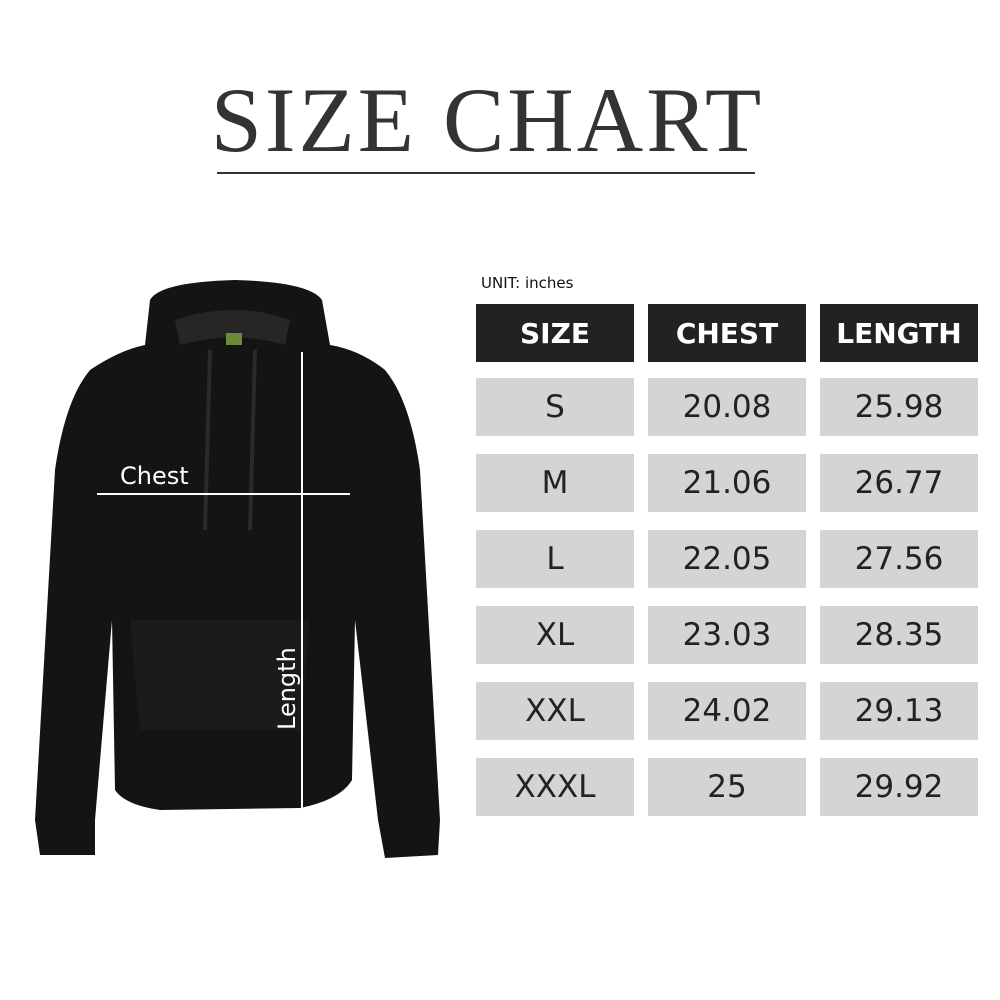 The height and width of the screenshot is (1000, 1000). I want to click on cell-length: 25.98, so click(899, 407).